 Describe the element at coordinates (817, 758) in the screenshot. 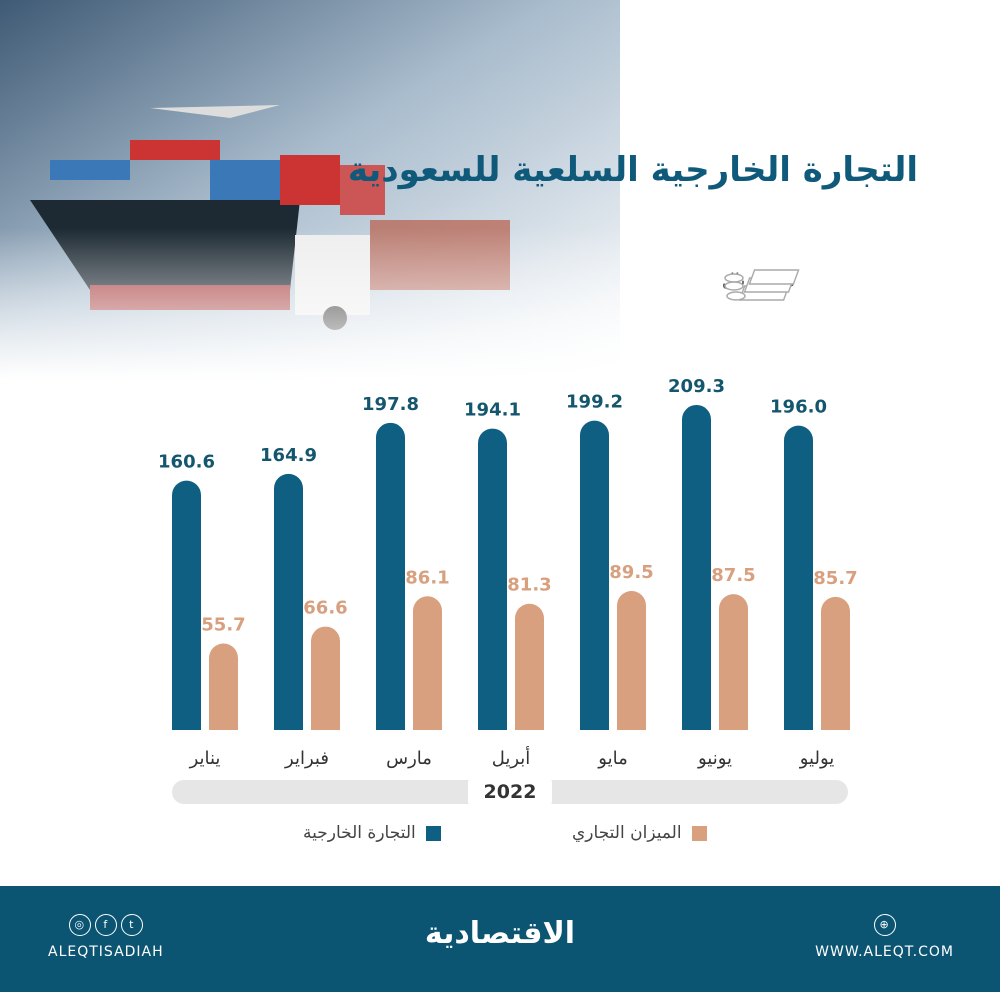

I see `x-tick-label: يوليو` at that location.